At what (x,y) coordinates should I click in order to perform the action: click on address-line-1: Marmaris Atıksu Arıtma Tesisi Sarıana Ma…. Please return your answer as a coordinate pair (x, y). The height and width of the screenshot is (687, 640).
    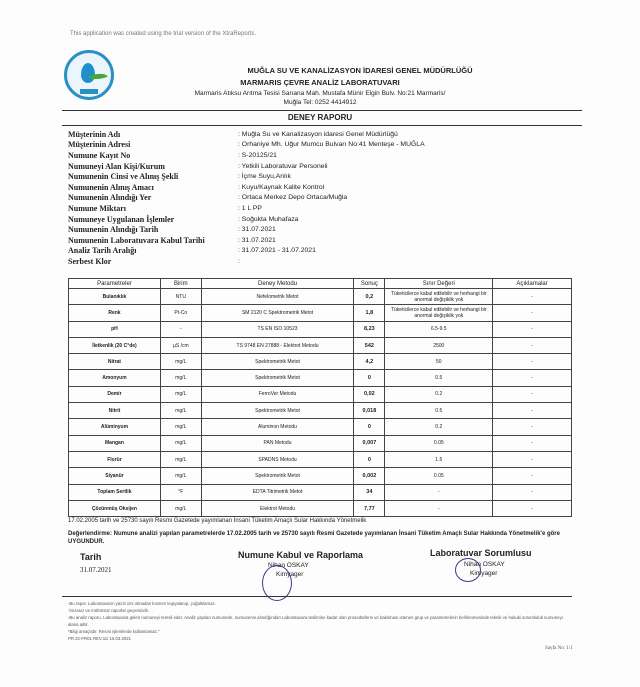
    Looking at the image, I should click on (320, 93).